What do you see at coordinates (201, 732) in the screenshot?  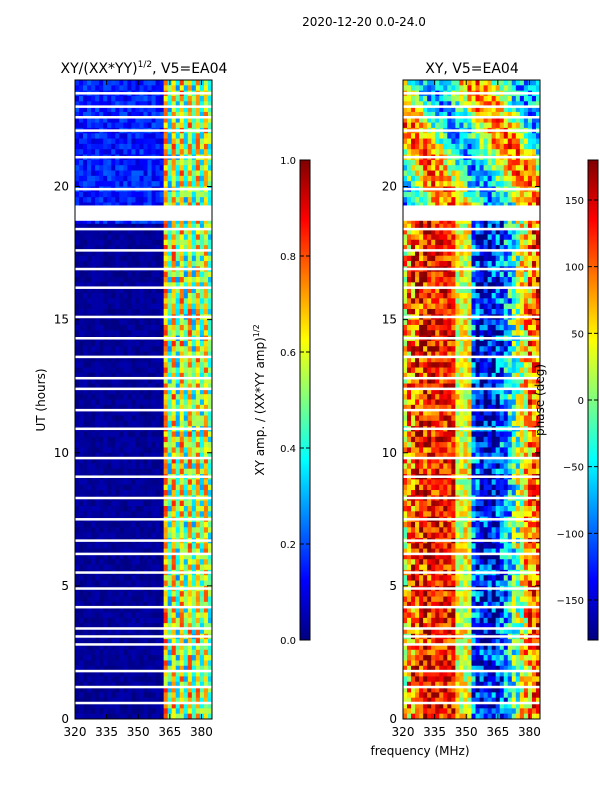 I see `x-tick-label: 380` at bounding box center [201, 732].